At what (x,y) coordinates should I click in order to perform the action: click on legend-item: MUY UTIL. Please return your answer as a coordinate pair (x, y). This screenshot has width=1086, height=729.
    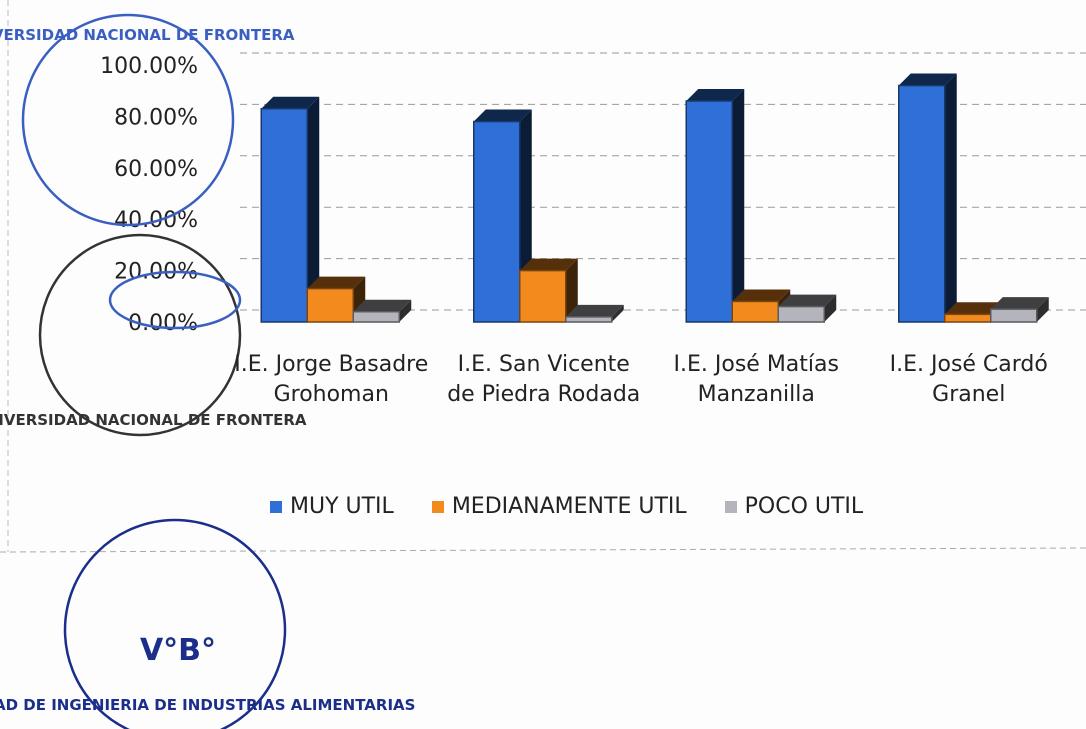
    Looking at the image, I should click on (332, 506).